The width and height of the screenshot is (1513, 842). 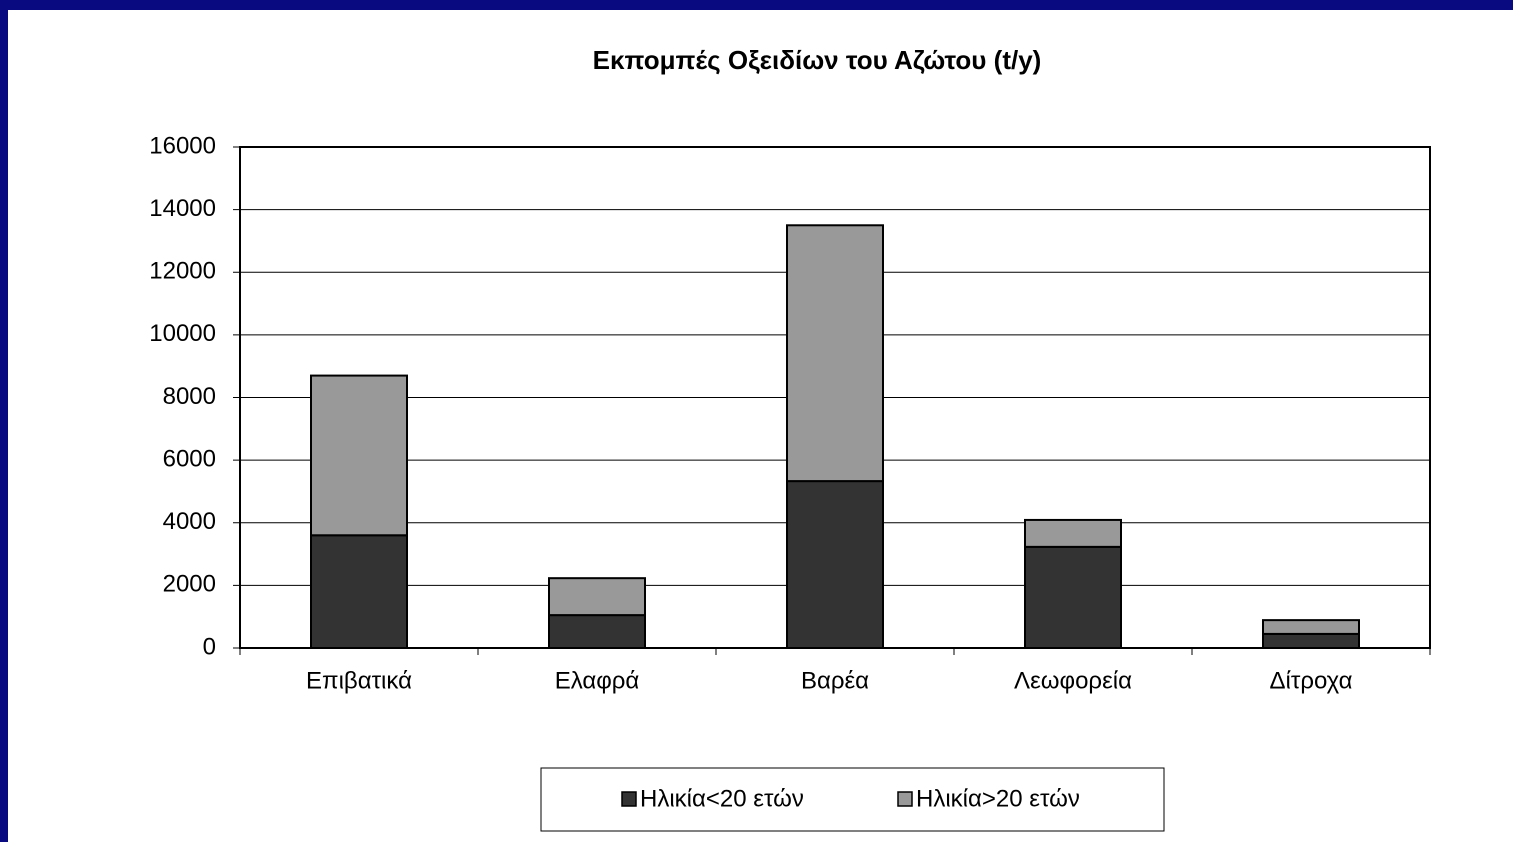 I want to click on legend-box, so click(x=852, y=799).